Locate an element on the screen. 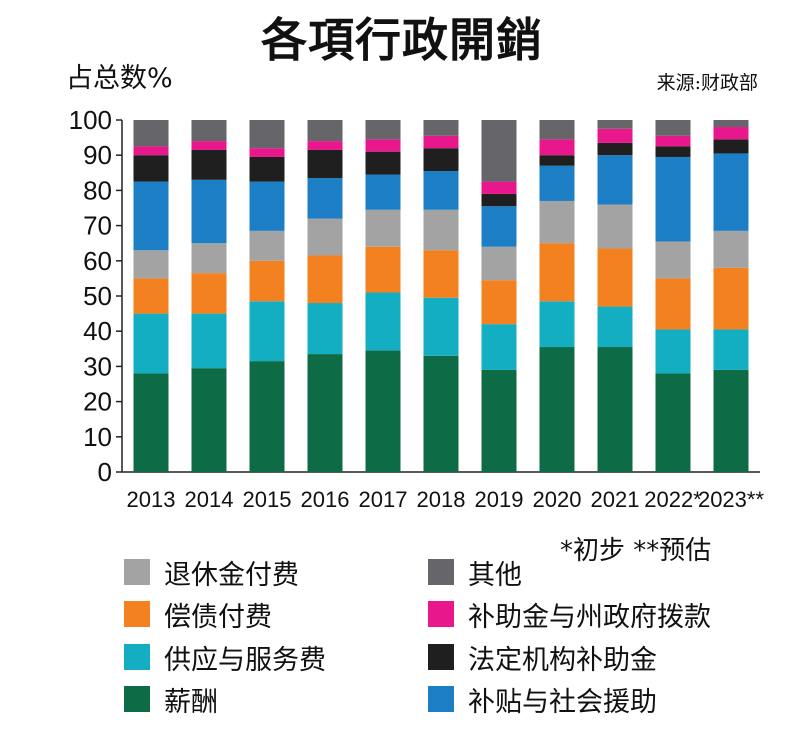 The image size is (804, 735). x-tick-label: 2017 is located at coordinates (383, 499).